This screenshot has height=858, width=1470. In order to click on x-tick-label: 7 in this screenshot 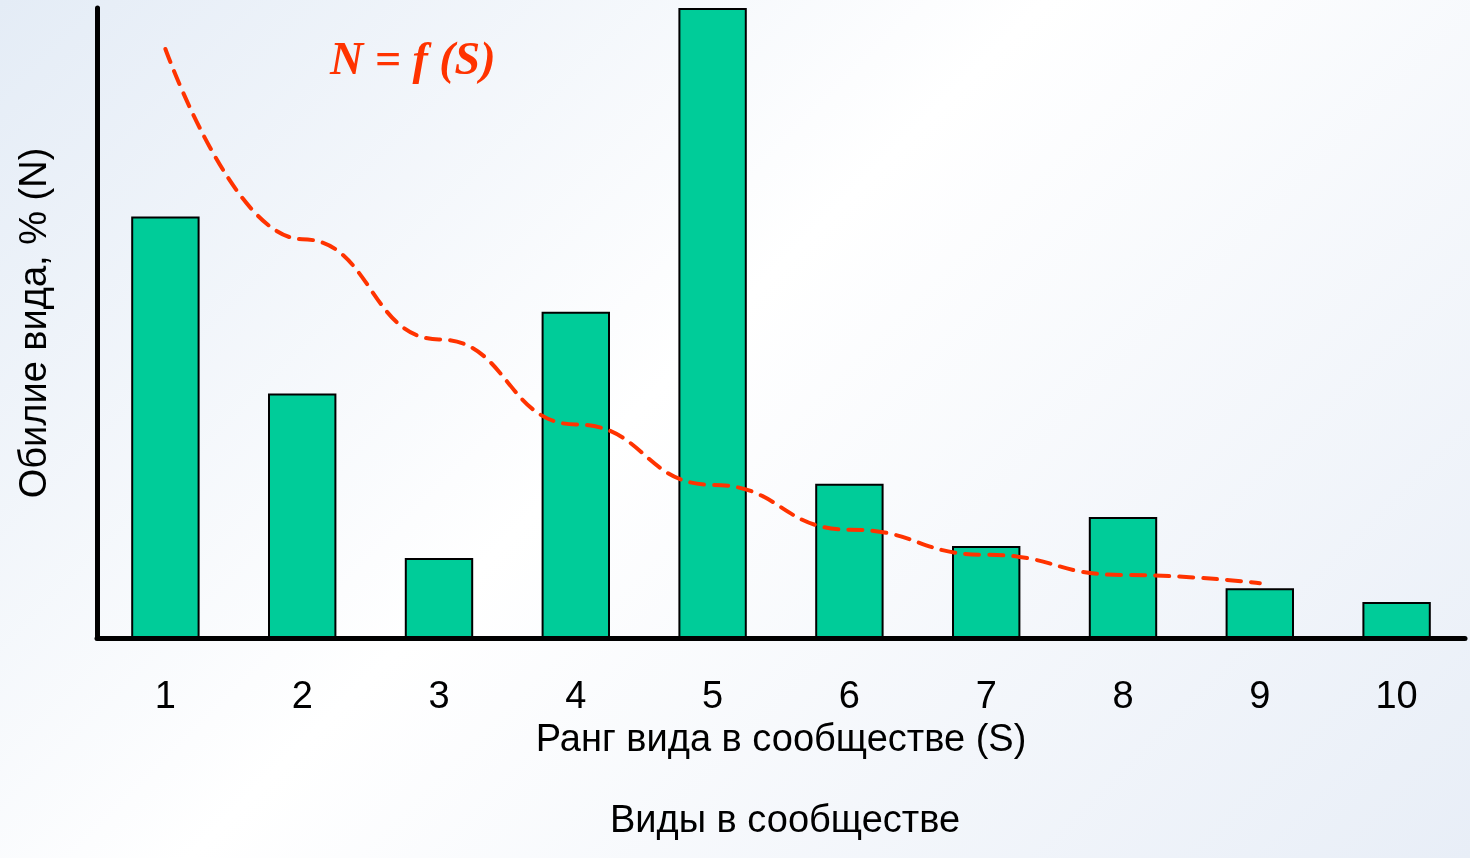, I will do `click(986, 695)`.